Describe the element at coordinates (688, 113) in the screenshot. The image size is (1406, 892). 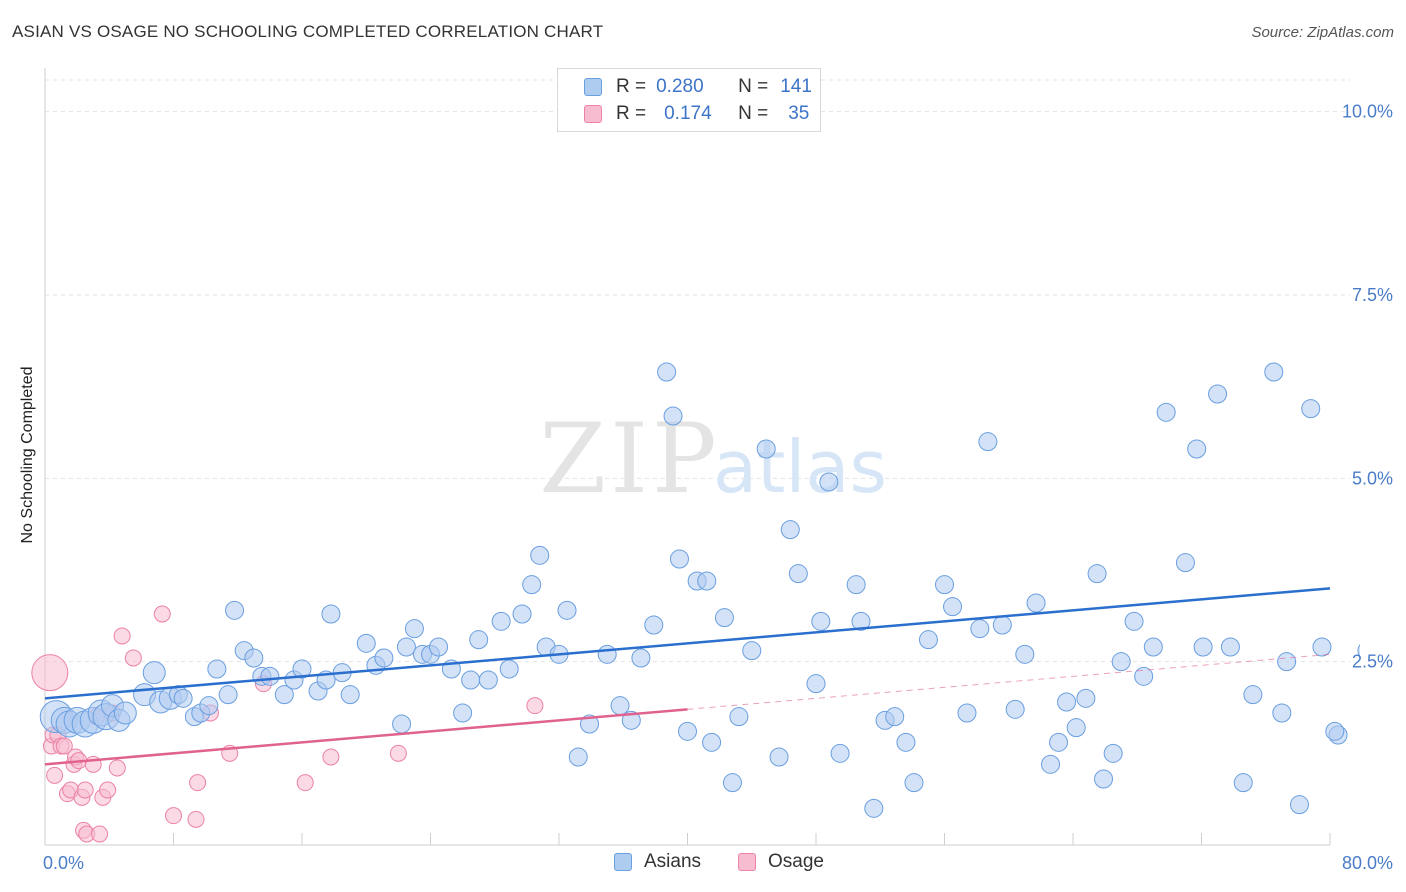
I see `legend-osage-r-value: 0.174` at that location.